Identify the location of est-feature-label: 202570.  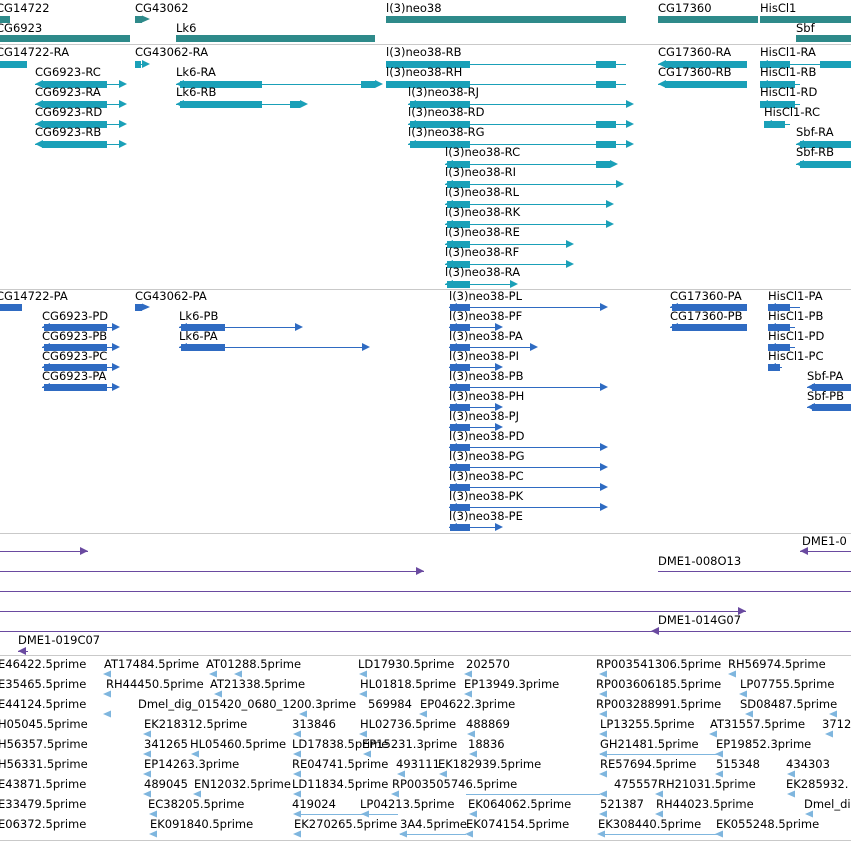
(488, 664).